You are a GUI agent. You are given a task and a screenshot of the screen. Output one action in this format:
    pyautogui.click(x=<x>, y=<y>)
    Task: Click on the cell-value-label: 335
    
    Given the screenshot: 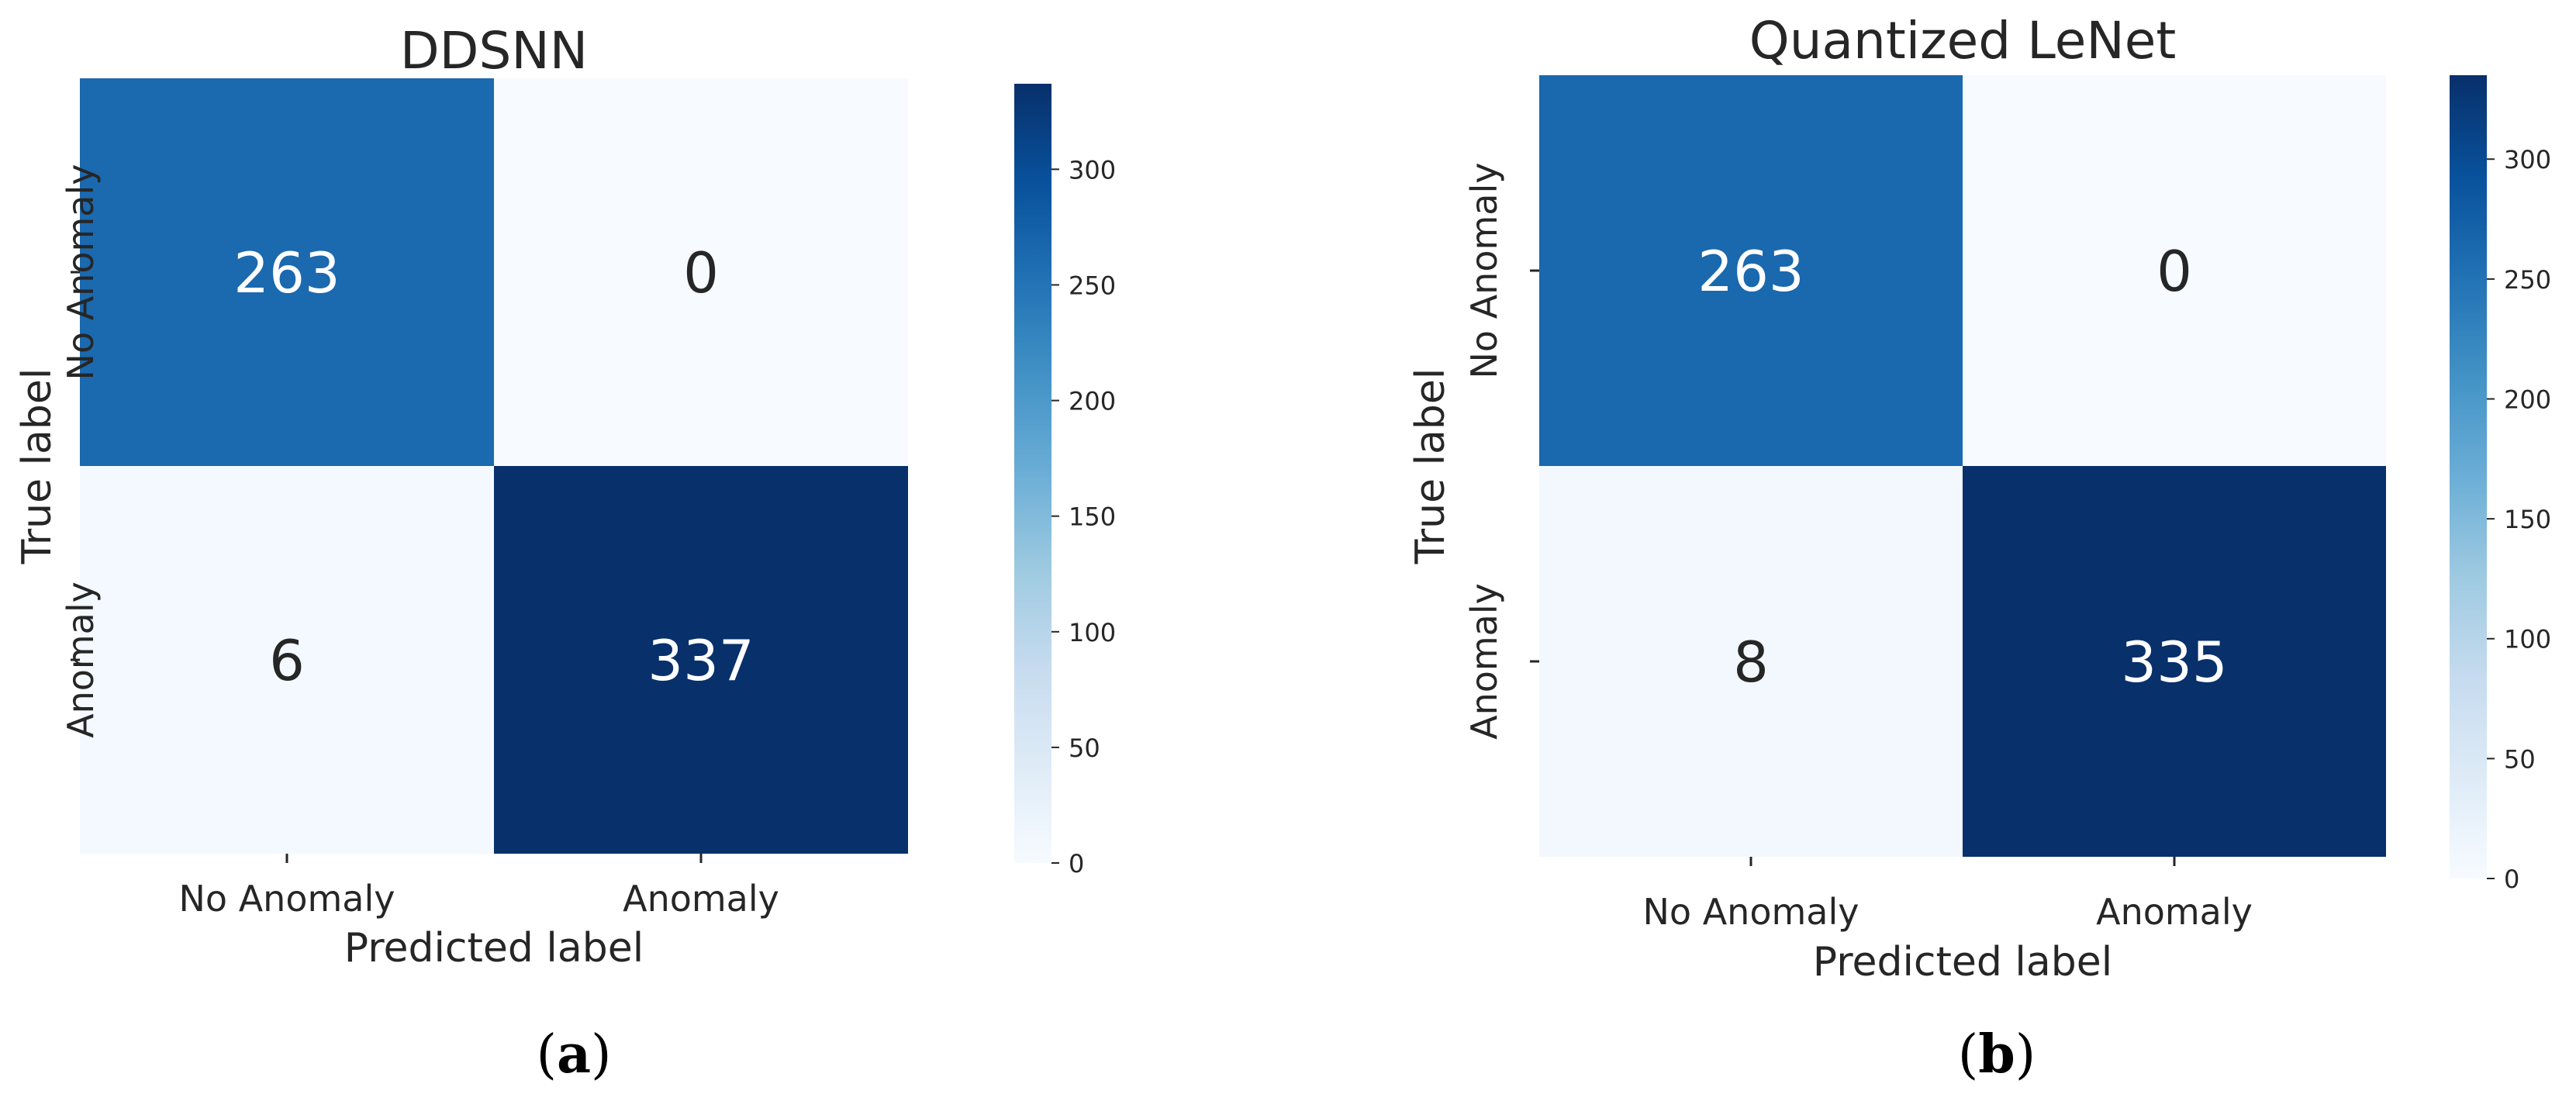 What is the action you would take?
    pyautogui.click(x=2174, y=662)
    